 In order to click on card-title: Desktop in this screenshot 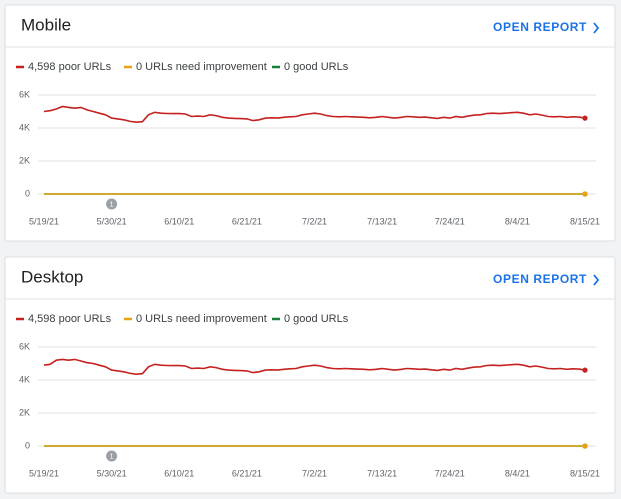, I will do `click(52, 276)`.